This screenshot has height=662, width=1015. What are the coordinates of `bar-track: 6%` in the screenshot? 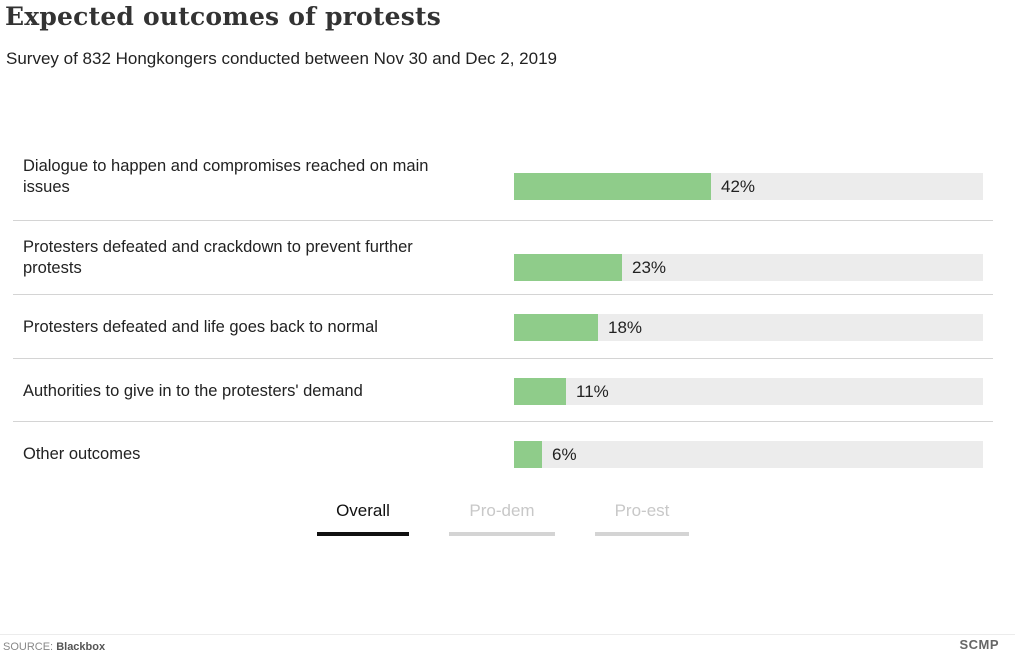 It's located at (748, 454).